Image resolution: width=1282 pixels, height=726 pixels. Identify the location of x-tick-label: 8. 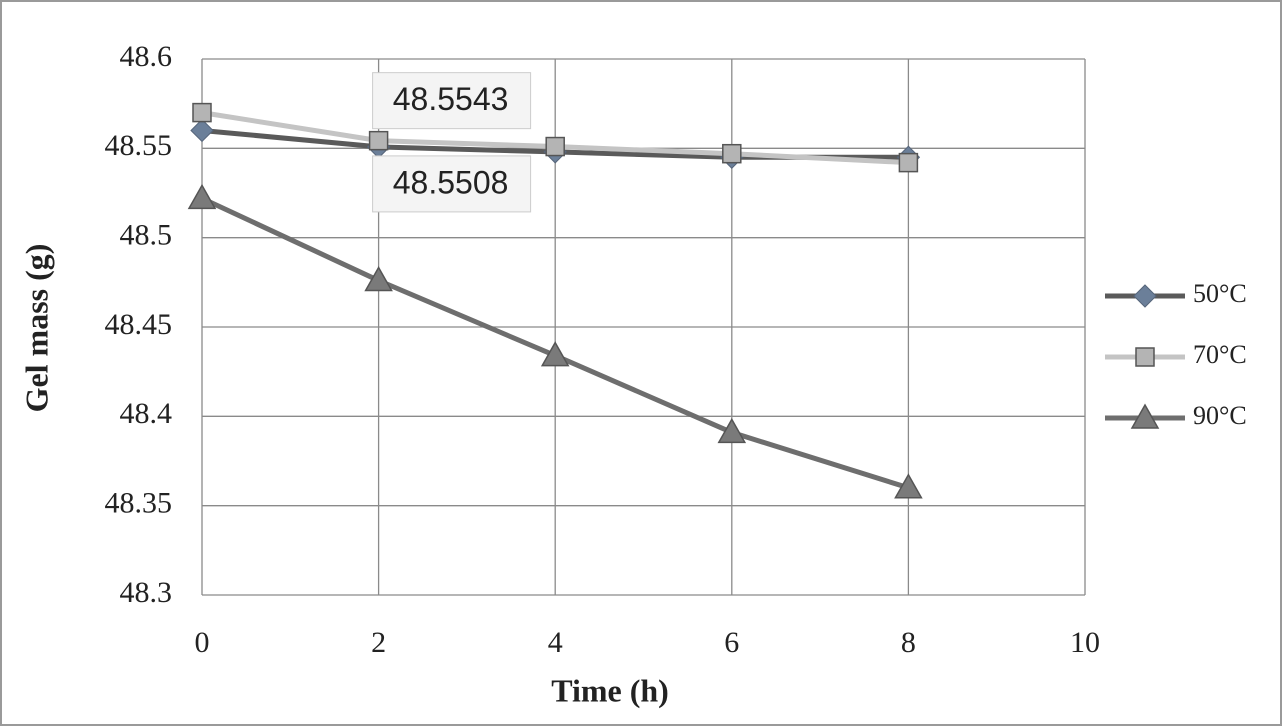
(908, 642).